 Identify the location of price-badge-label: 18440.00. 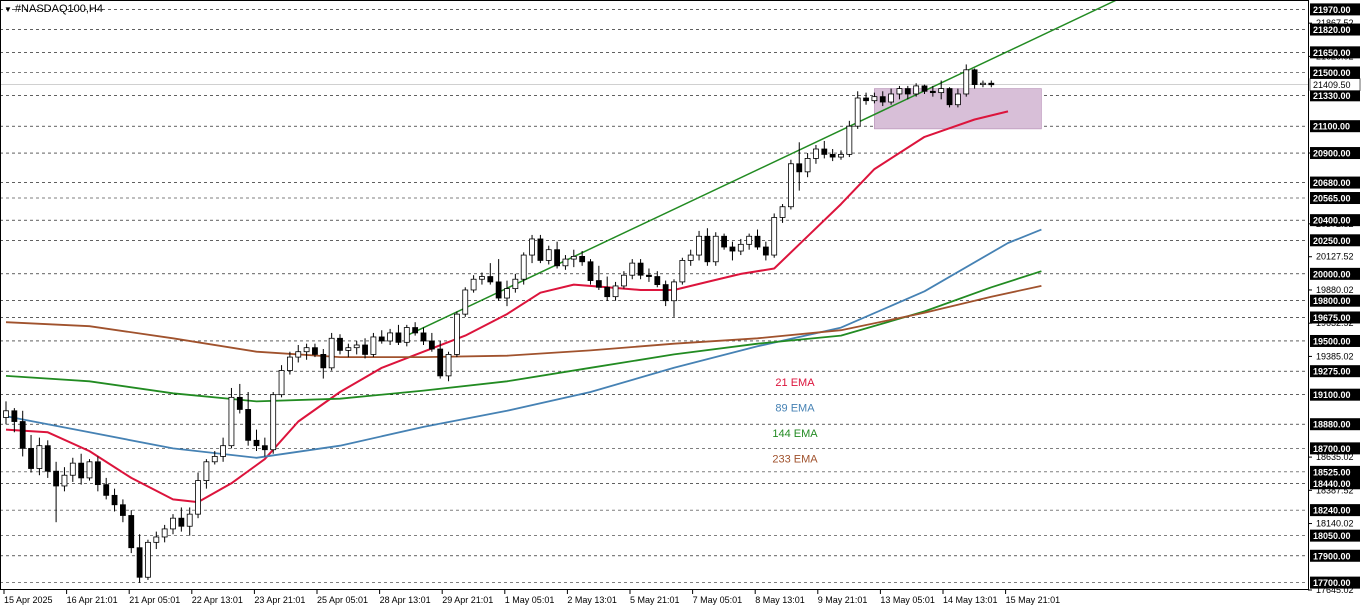
(1332, 484).